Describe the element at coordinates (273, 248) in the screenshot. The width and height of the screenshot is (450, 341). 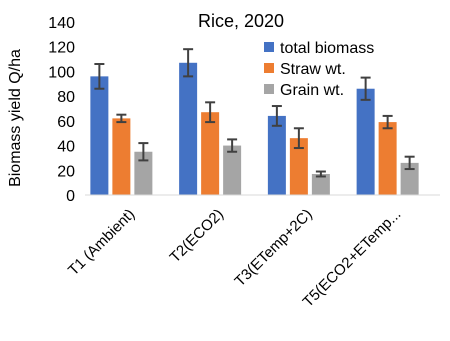
I see `category-label: T3(ETemp+2C)` at that location.